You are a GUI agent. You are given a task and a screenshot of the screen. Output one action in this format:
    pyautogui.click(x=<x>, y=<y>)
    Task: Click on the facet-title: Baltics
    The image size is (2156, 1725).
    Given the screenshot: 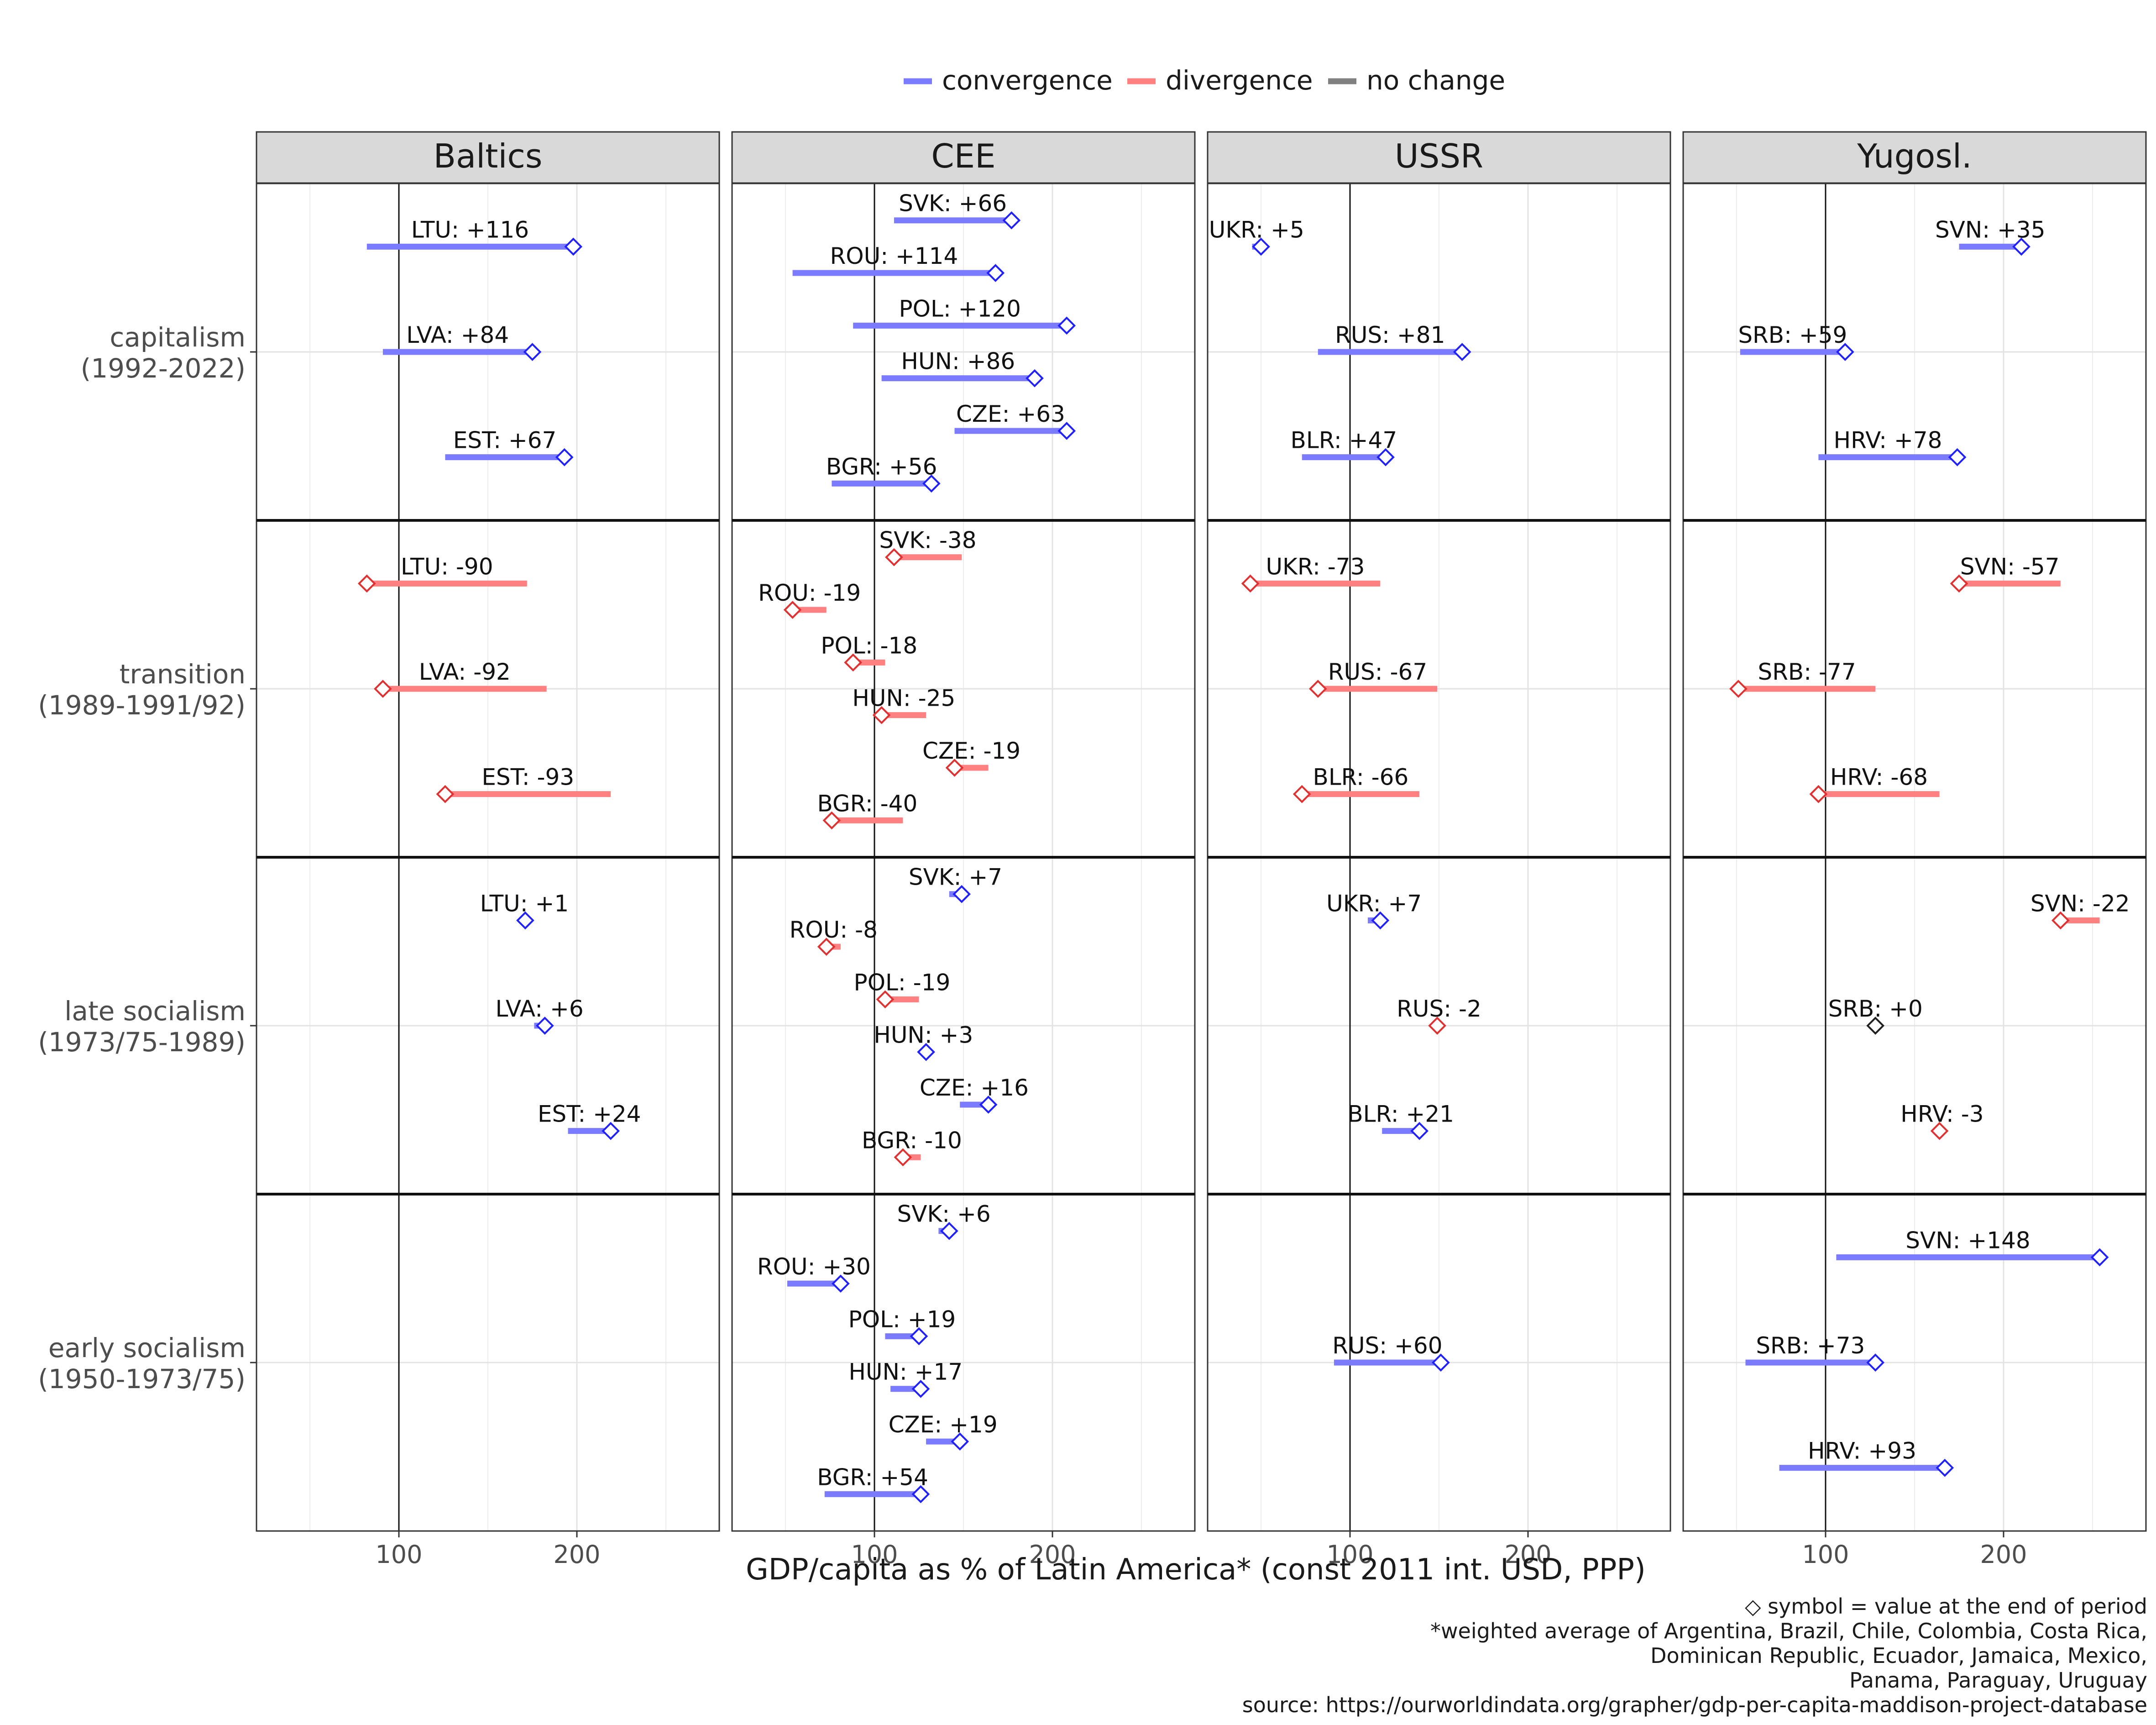 What is the action you would take?
    pyautogui.click(x=488, y=156)
    